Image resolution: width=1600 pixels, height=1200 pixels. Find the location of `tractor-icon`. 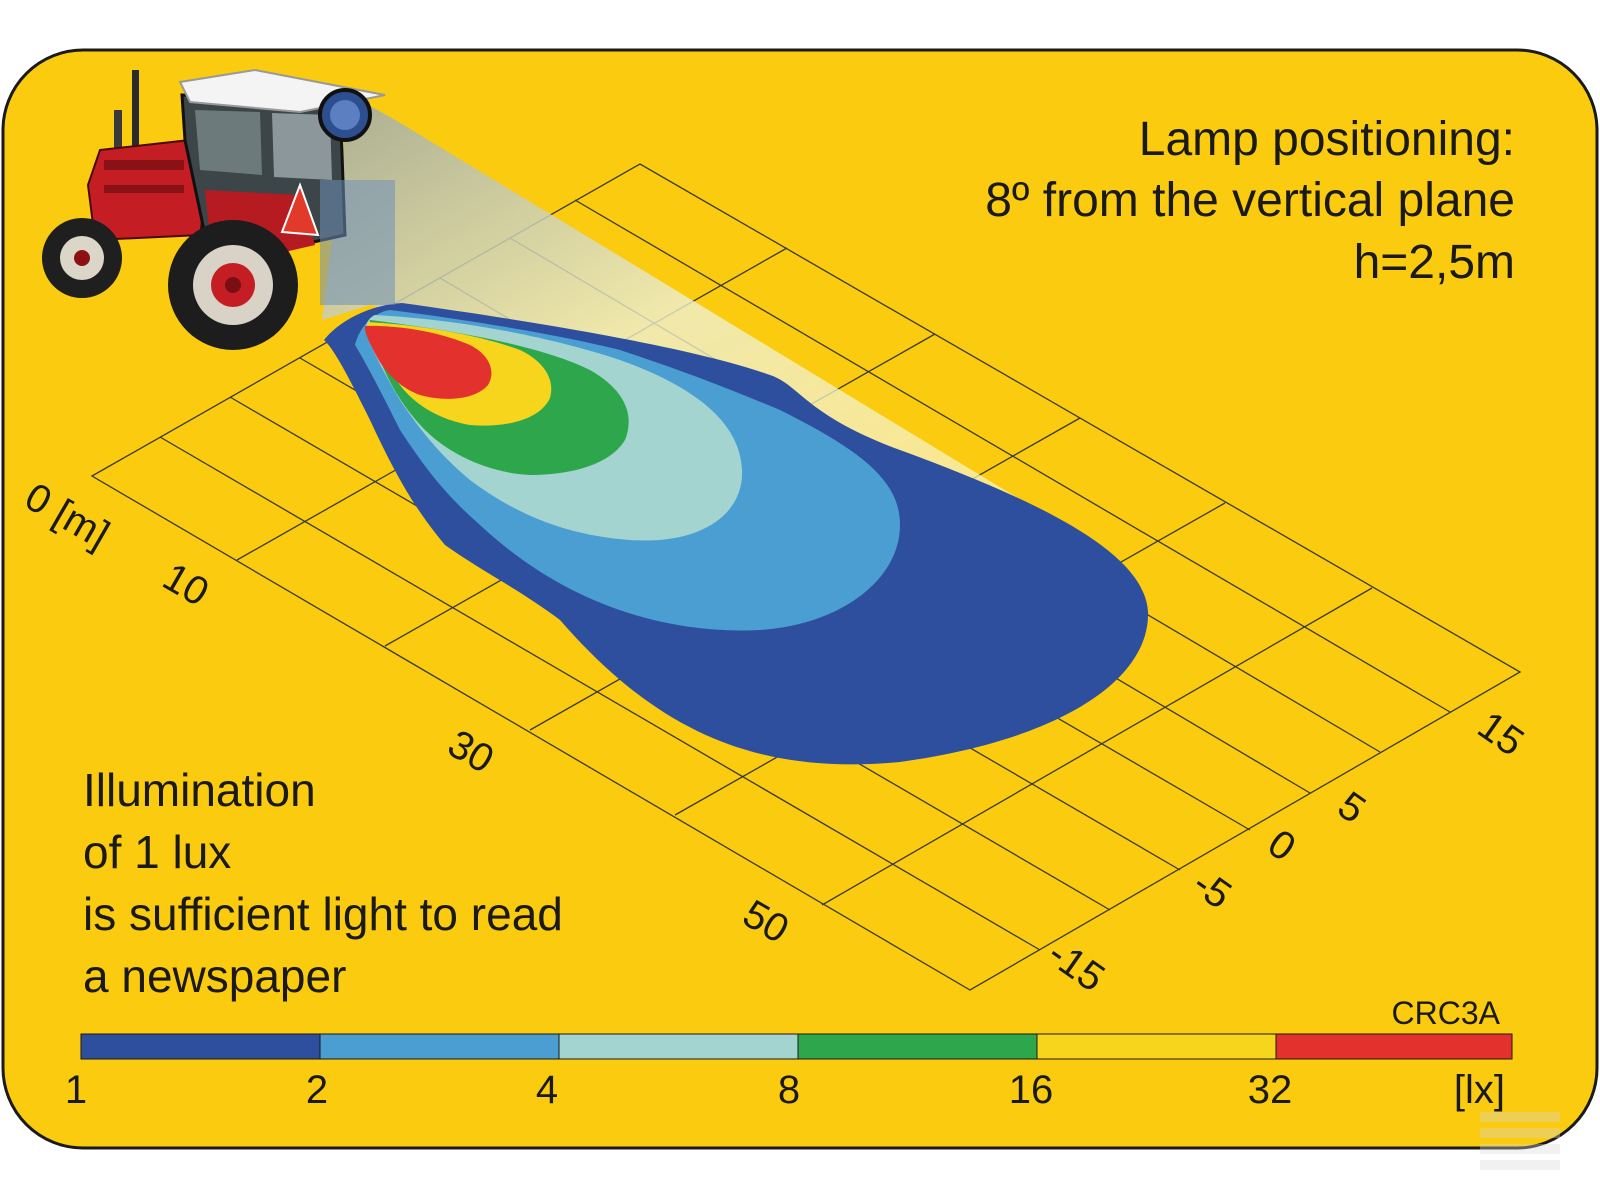

tractor-icon is located at coordinates (218, 209).